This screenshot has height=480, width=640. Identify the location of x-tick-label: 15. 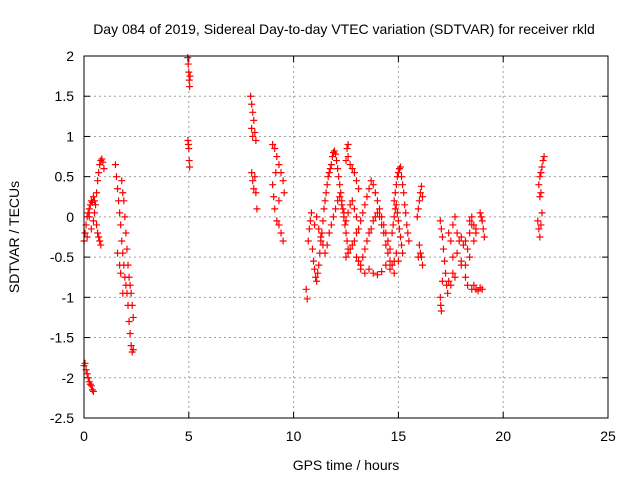
(399, 436).